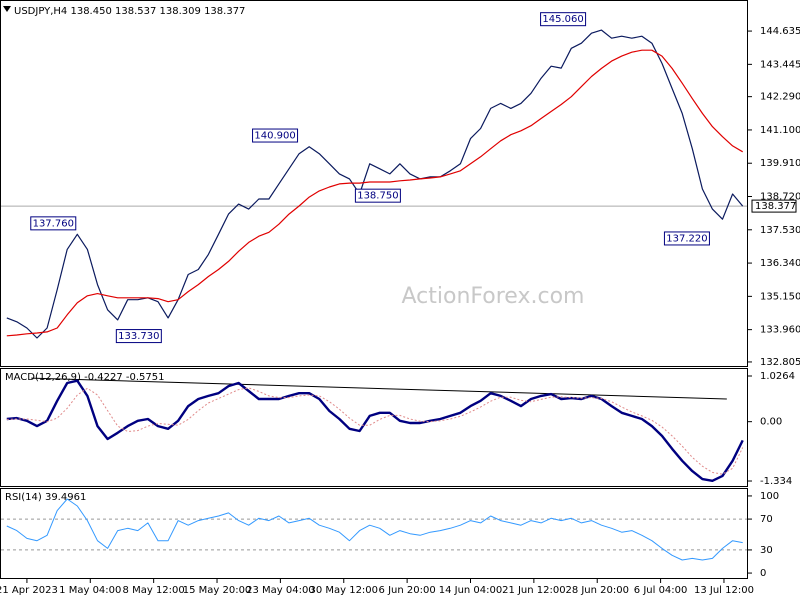 Image resolution: width=800 pixels, height=600 pixels. What do you see at coordinates (766, 519) in the screenshot?
I see `y-tick-label: 70` at bounding box center [766, 519].